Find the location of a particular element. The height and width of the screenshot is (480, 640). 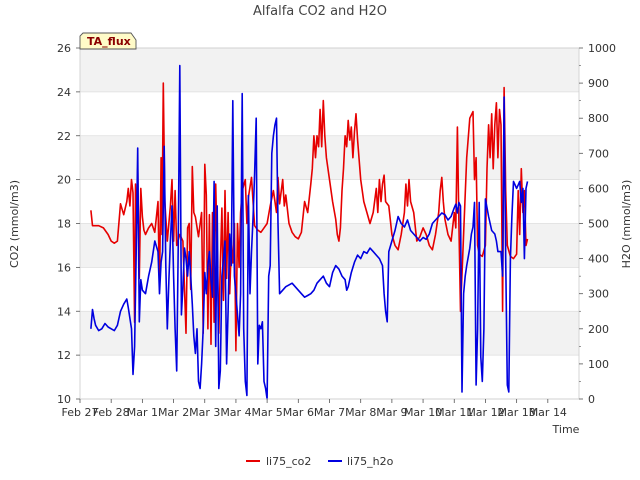

x-tick-label: Mar 2 is located at coordinates (173, 412).